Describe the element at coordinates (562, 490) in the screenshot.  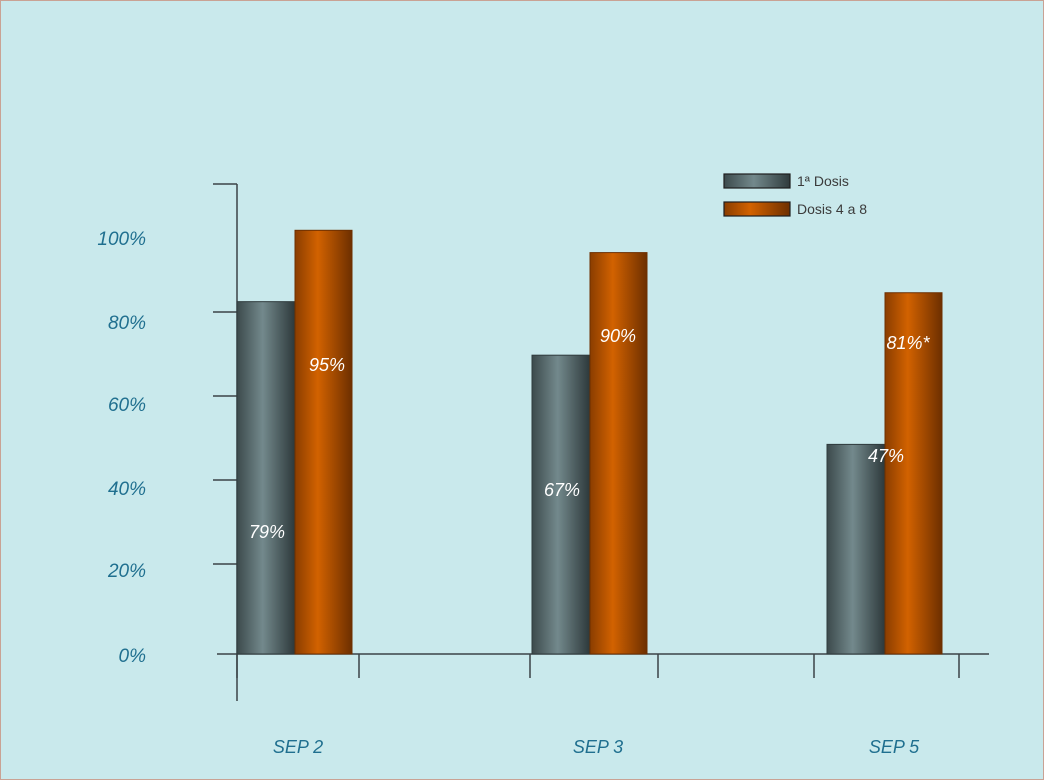
I see `data-label: 67%` at that location.